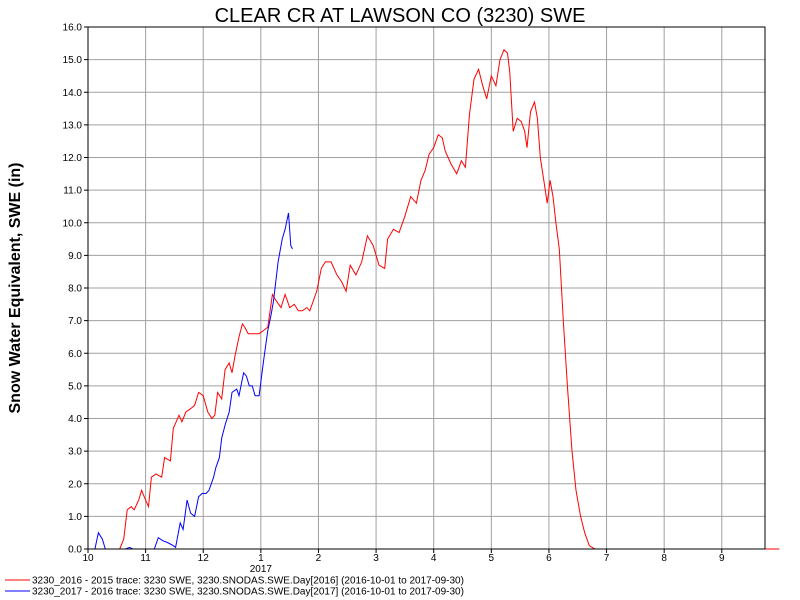 The height and width of the screenshot is (600, 800). Describe the element at coordinates (73, 93) in the screenshot. I see `y-tick-label: 14.0` at that location.